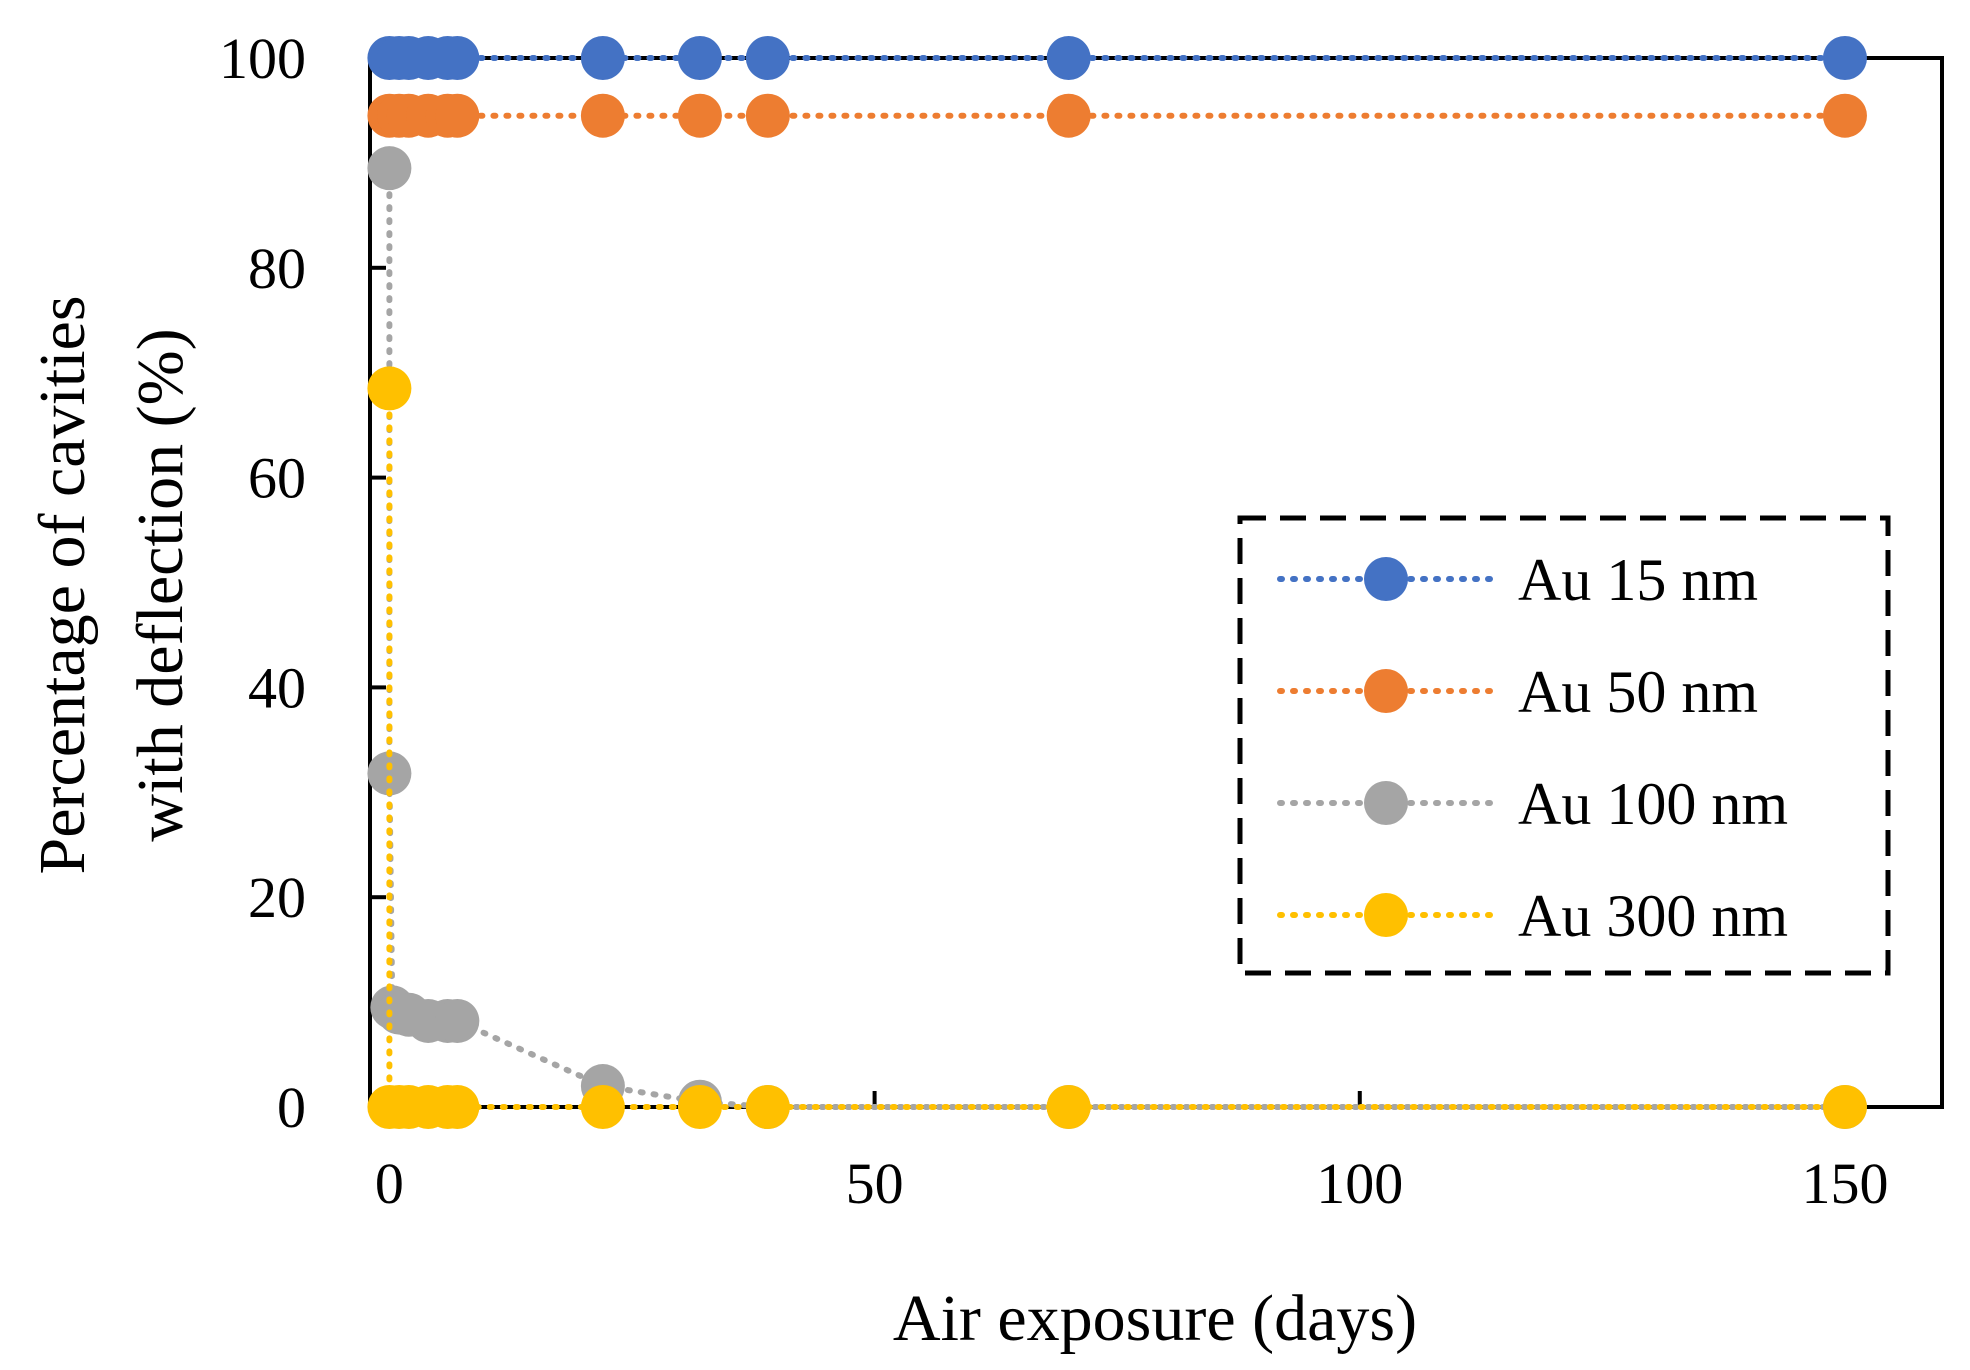 The image size is (1970, 1370). What do you see at coordinates (1386, 915) in the screenshot?
I see `legend-marker-au-300-nm` at bounding box center [1386, 915].